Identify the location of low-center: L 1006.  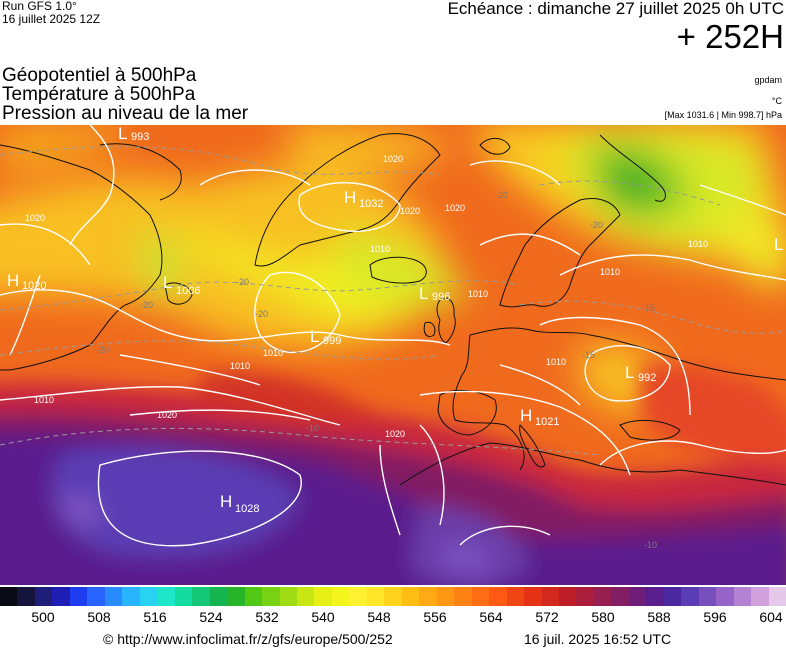
(181, 285).